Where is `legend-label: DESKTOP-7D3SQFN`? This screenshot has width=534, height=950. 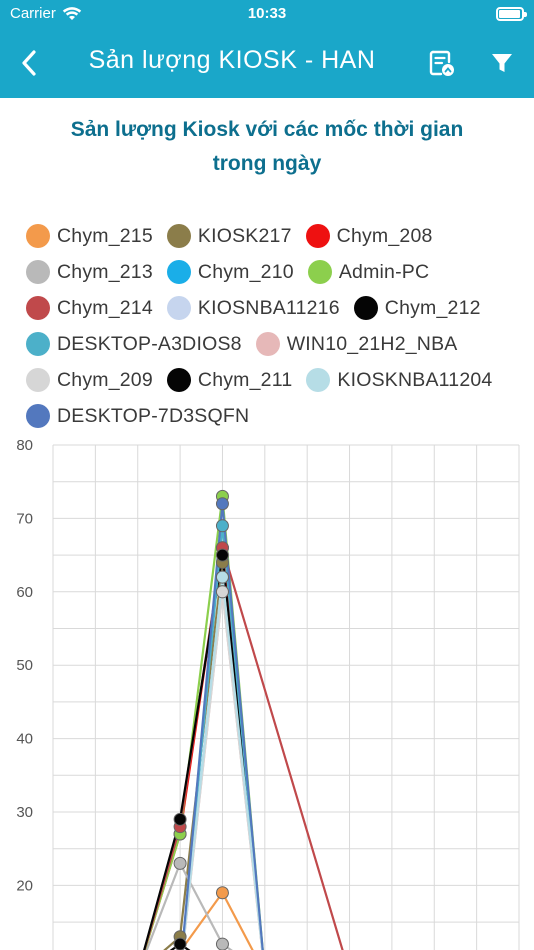 legend-label: DESKTOP-7D3SQFN is located at coordinates (153, 415).